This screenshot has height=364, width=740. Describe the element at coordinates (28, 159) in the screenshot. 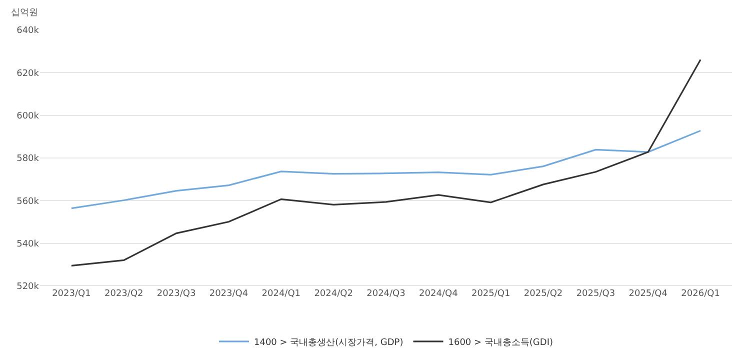

I see `y-tick-label: 580k` at that location.